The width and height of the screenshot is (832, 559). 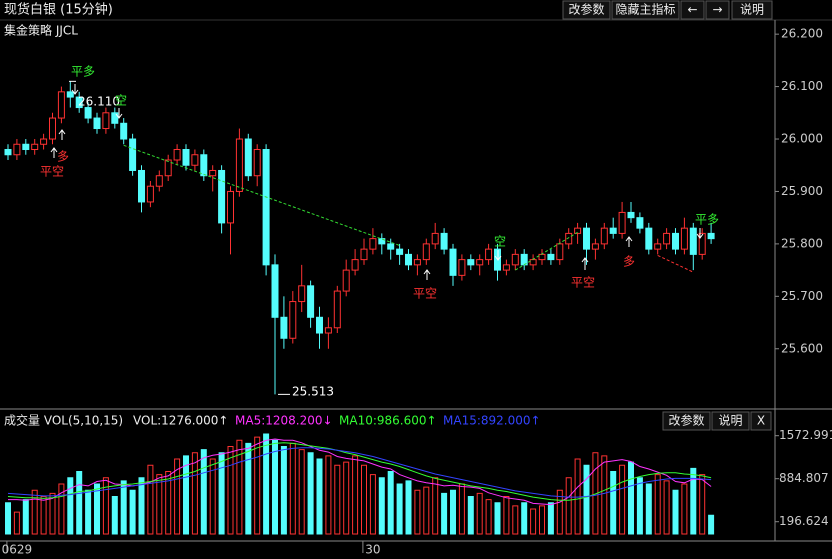 What do you see at coordinates (802, 243) in the screenshot?
I see `y-tick-label: 25.800` at bounding box center [802, 243].